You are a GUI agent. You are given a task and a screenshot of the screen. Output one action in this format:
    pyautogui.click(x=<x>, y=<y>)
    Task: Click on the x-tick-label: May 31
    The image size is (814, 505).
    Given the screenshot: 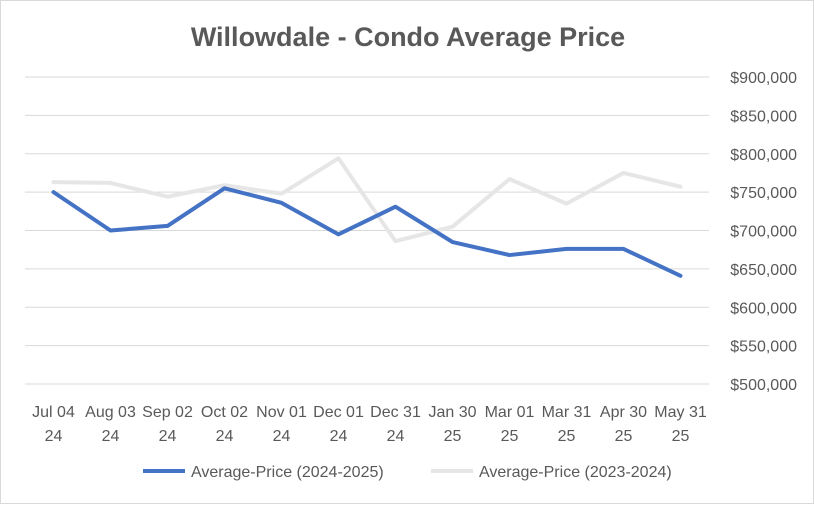 What is the action you would take?
    pyautogui.click(x=680, y=412)
    